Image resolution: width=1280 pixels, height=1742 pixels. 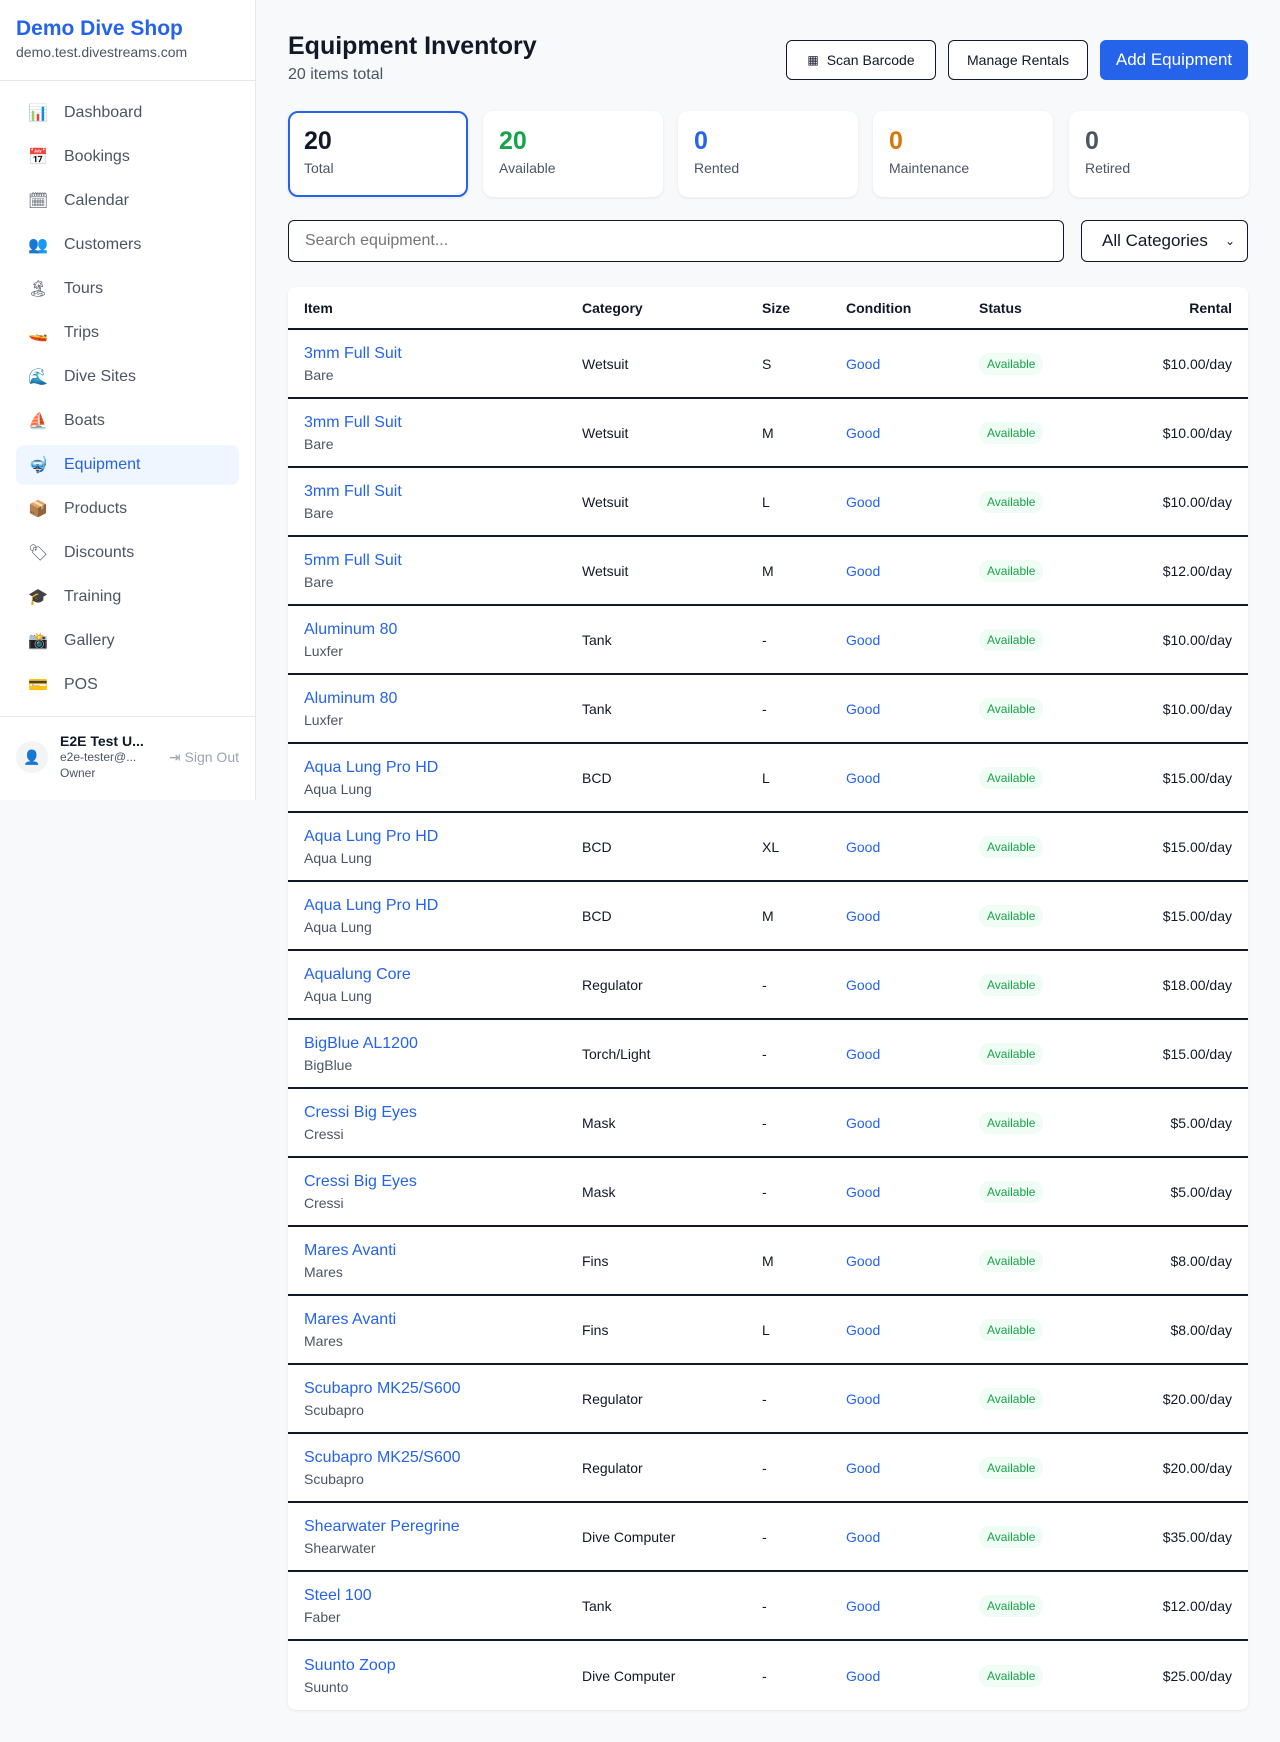 I want to click on item-brand: Cressi, so click(x=324, y=1133).